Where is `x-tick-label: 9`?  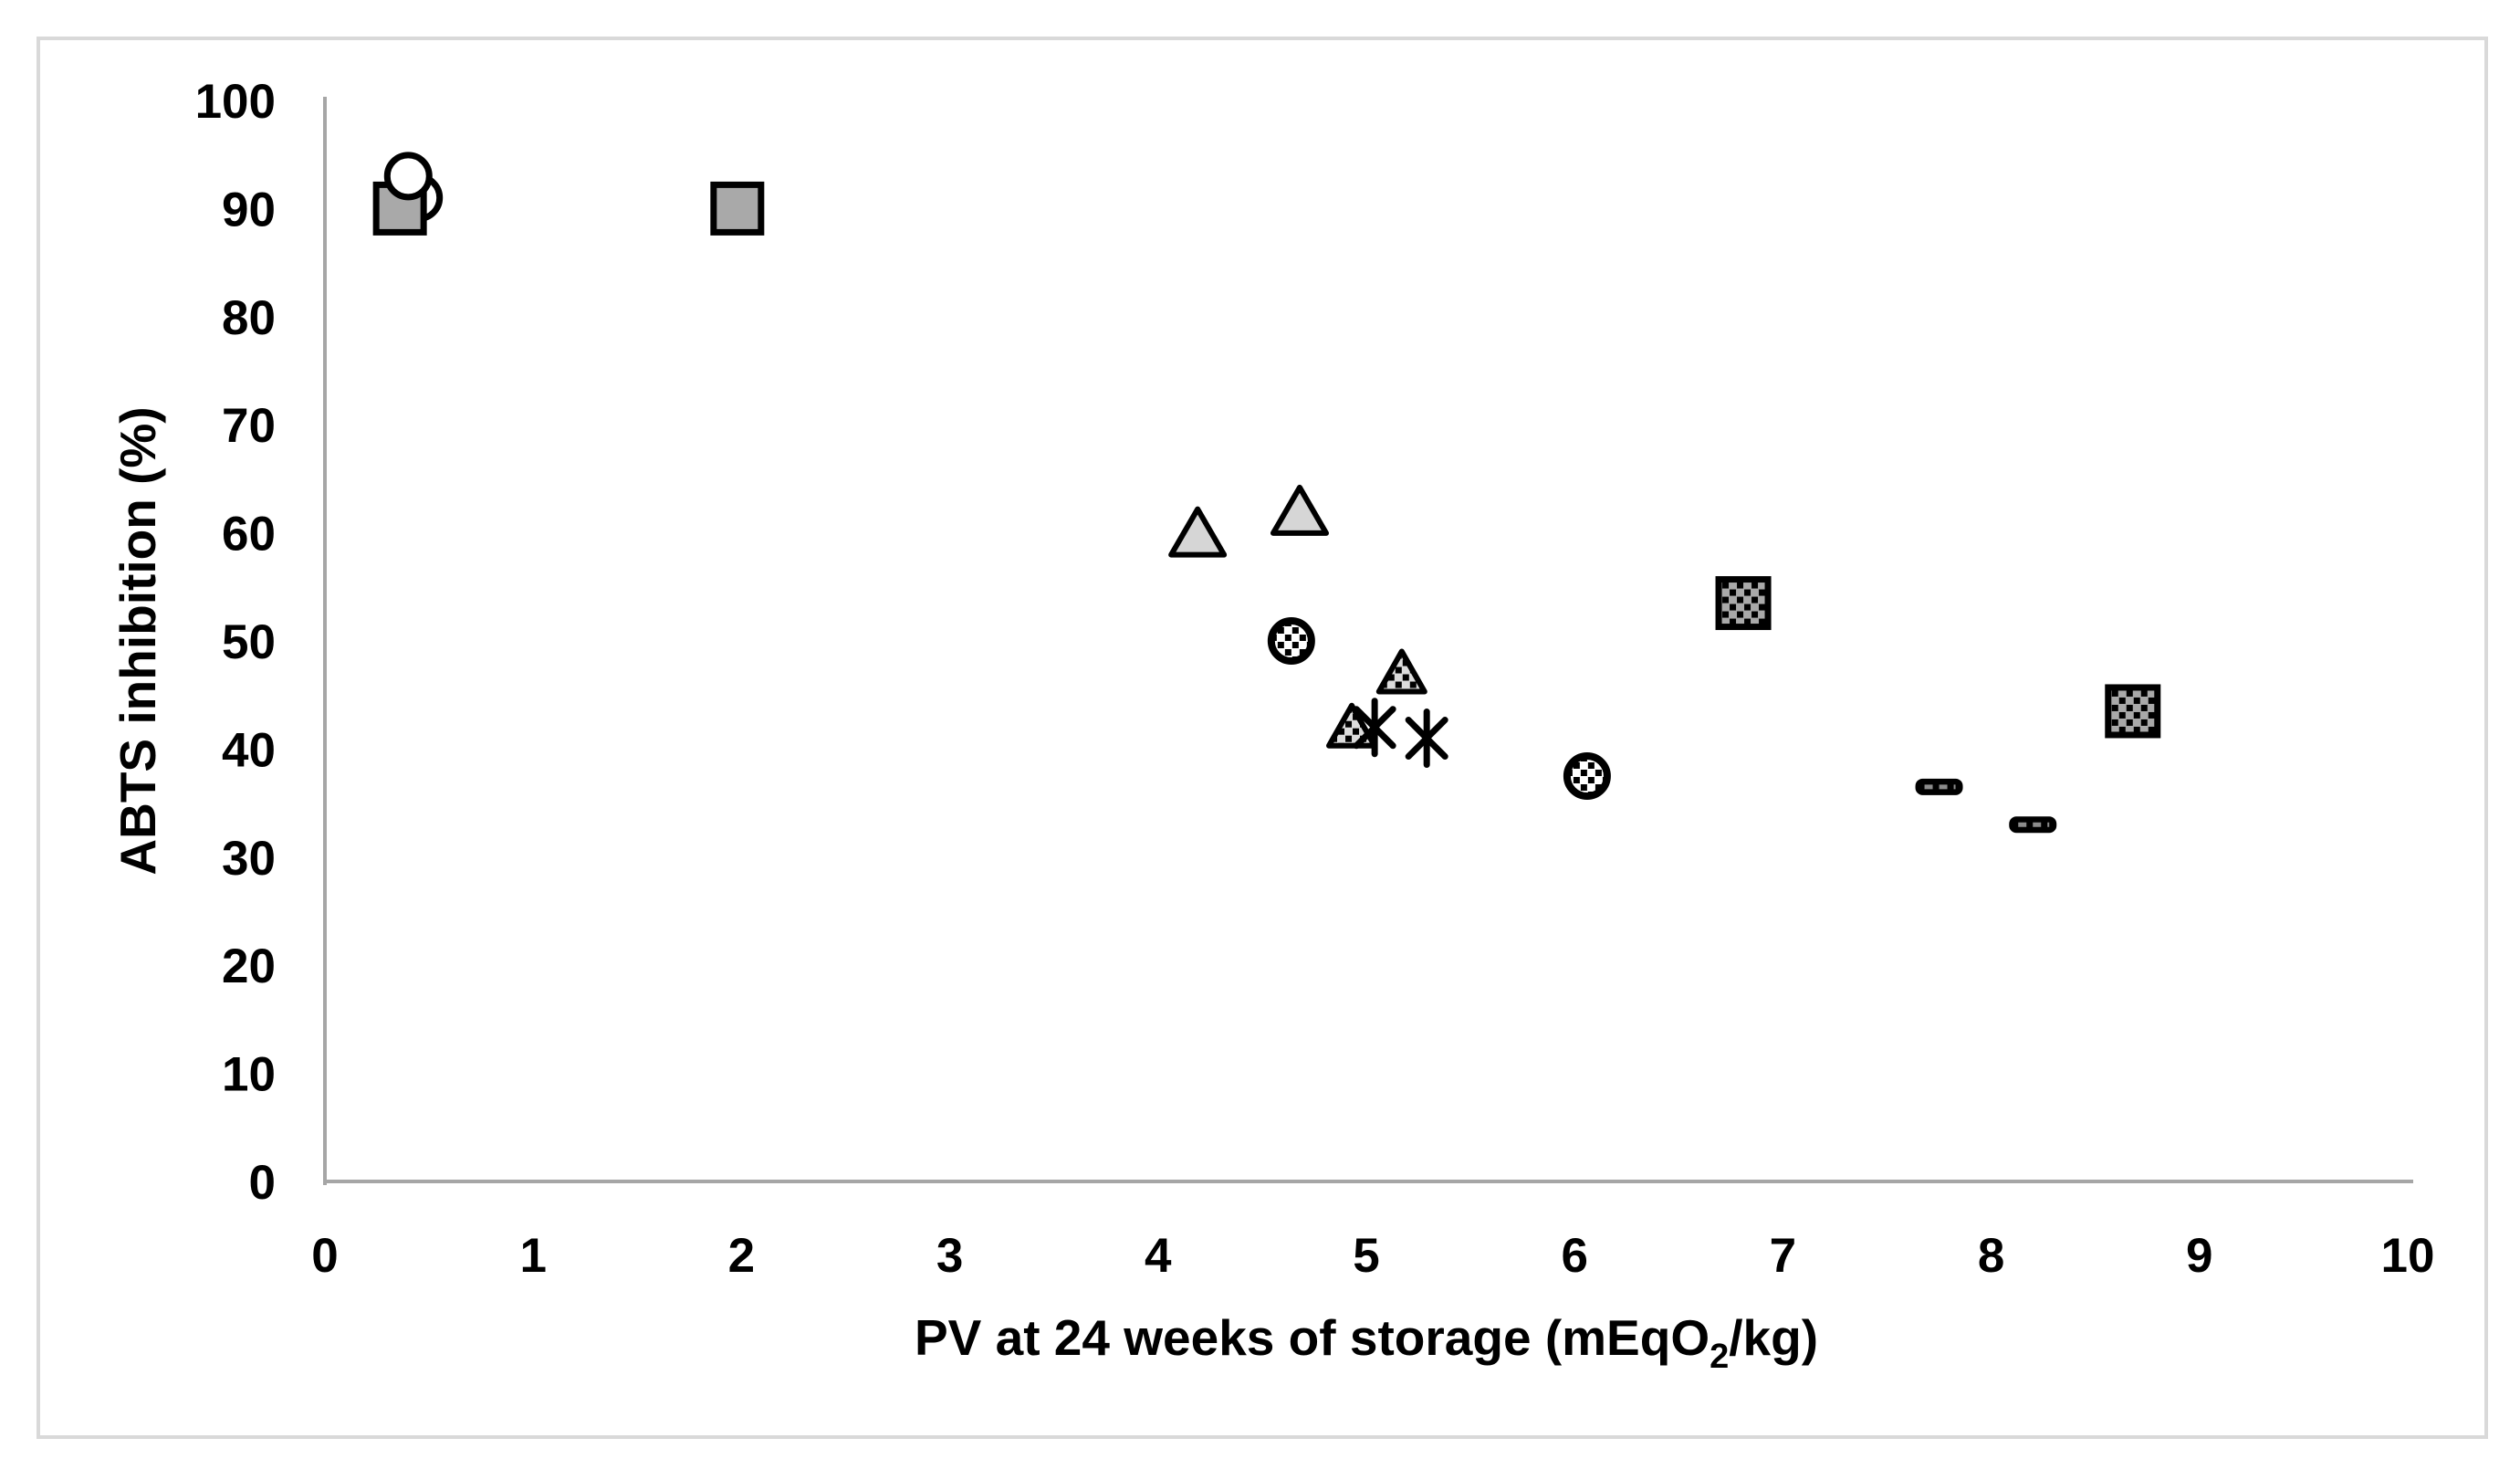
x-tick-label: 9 is located at coordinates (2199, 1256).